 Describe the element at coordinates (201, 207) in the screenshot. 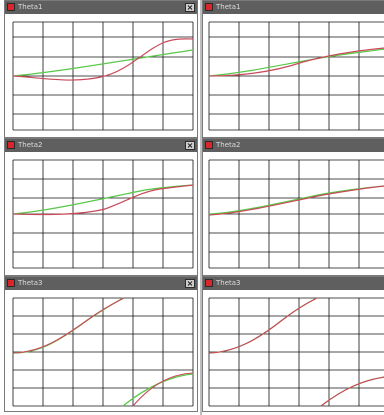

I see `window-divider` at that location.